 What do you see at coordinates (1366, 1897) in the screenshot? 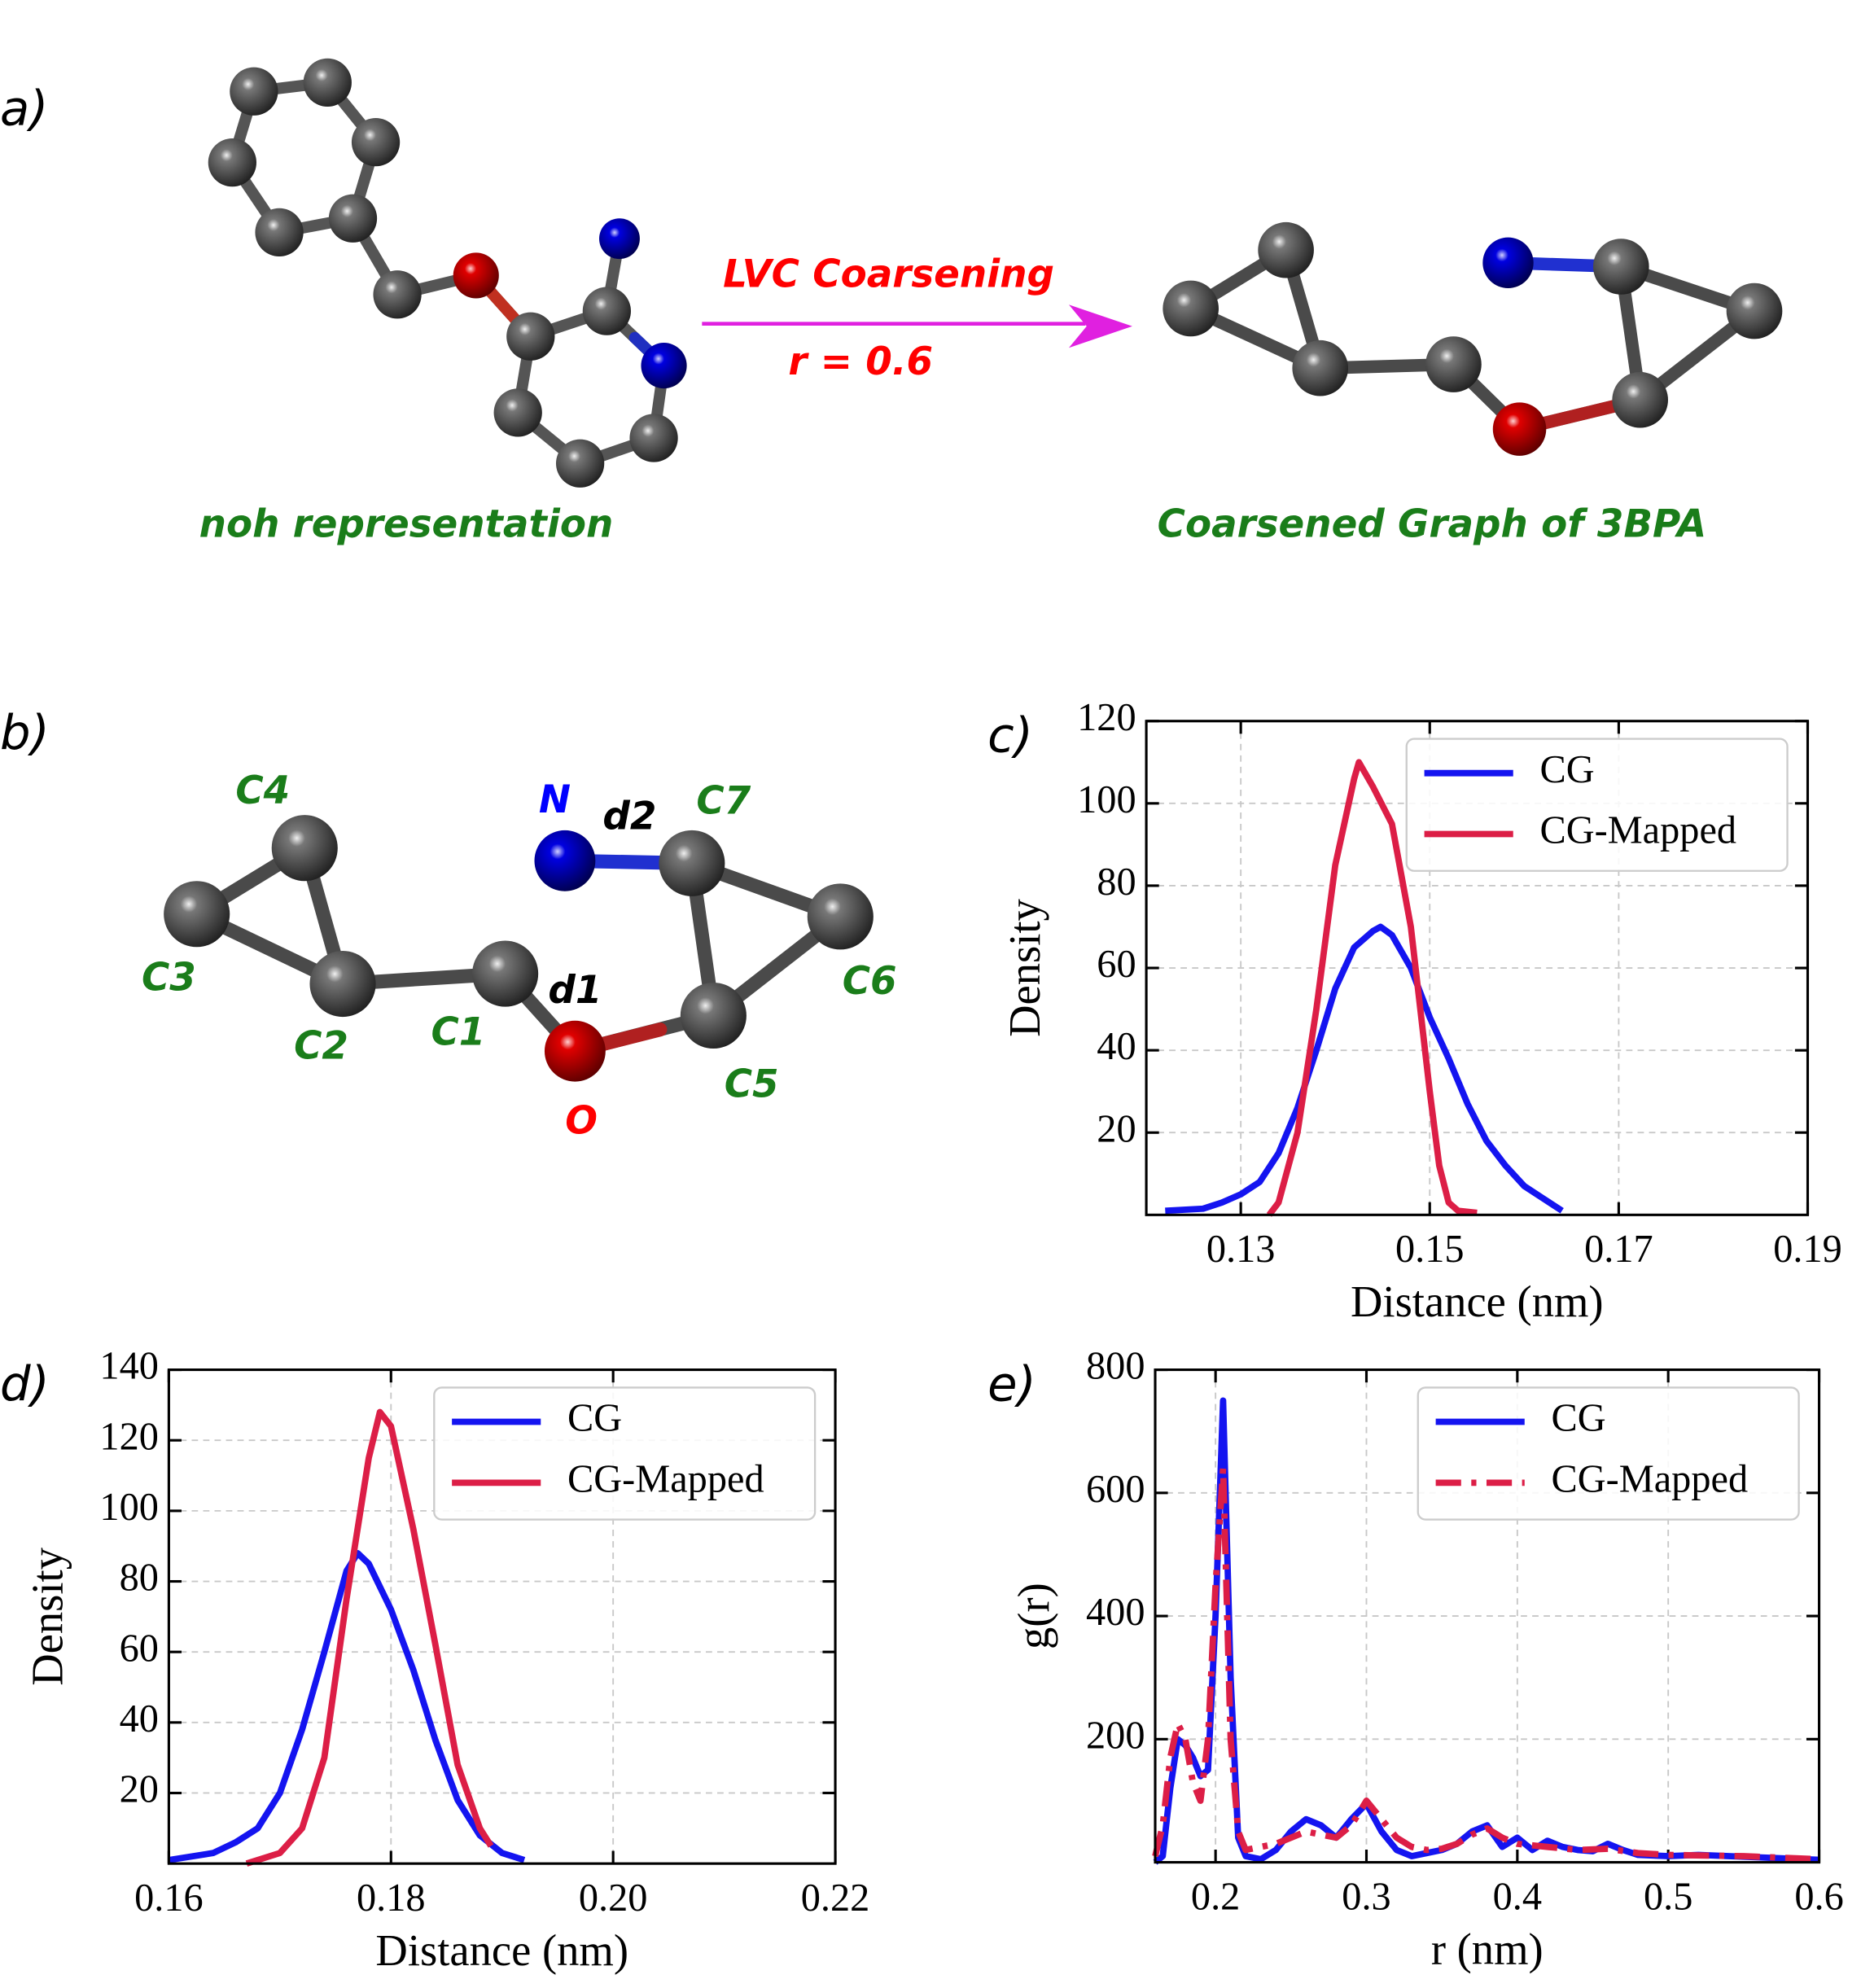
I see `x-tick-label: 0.3` at bounding box center [1366, 1897].